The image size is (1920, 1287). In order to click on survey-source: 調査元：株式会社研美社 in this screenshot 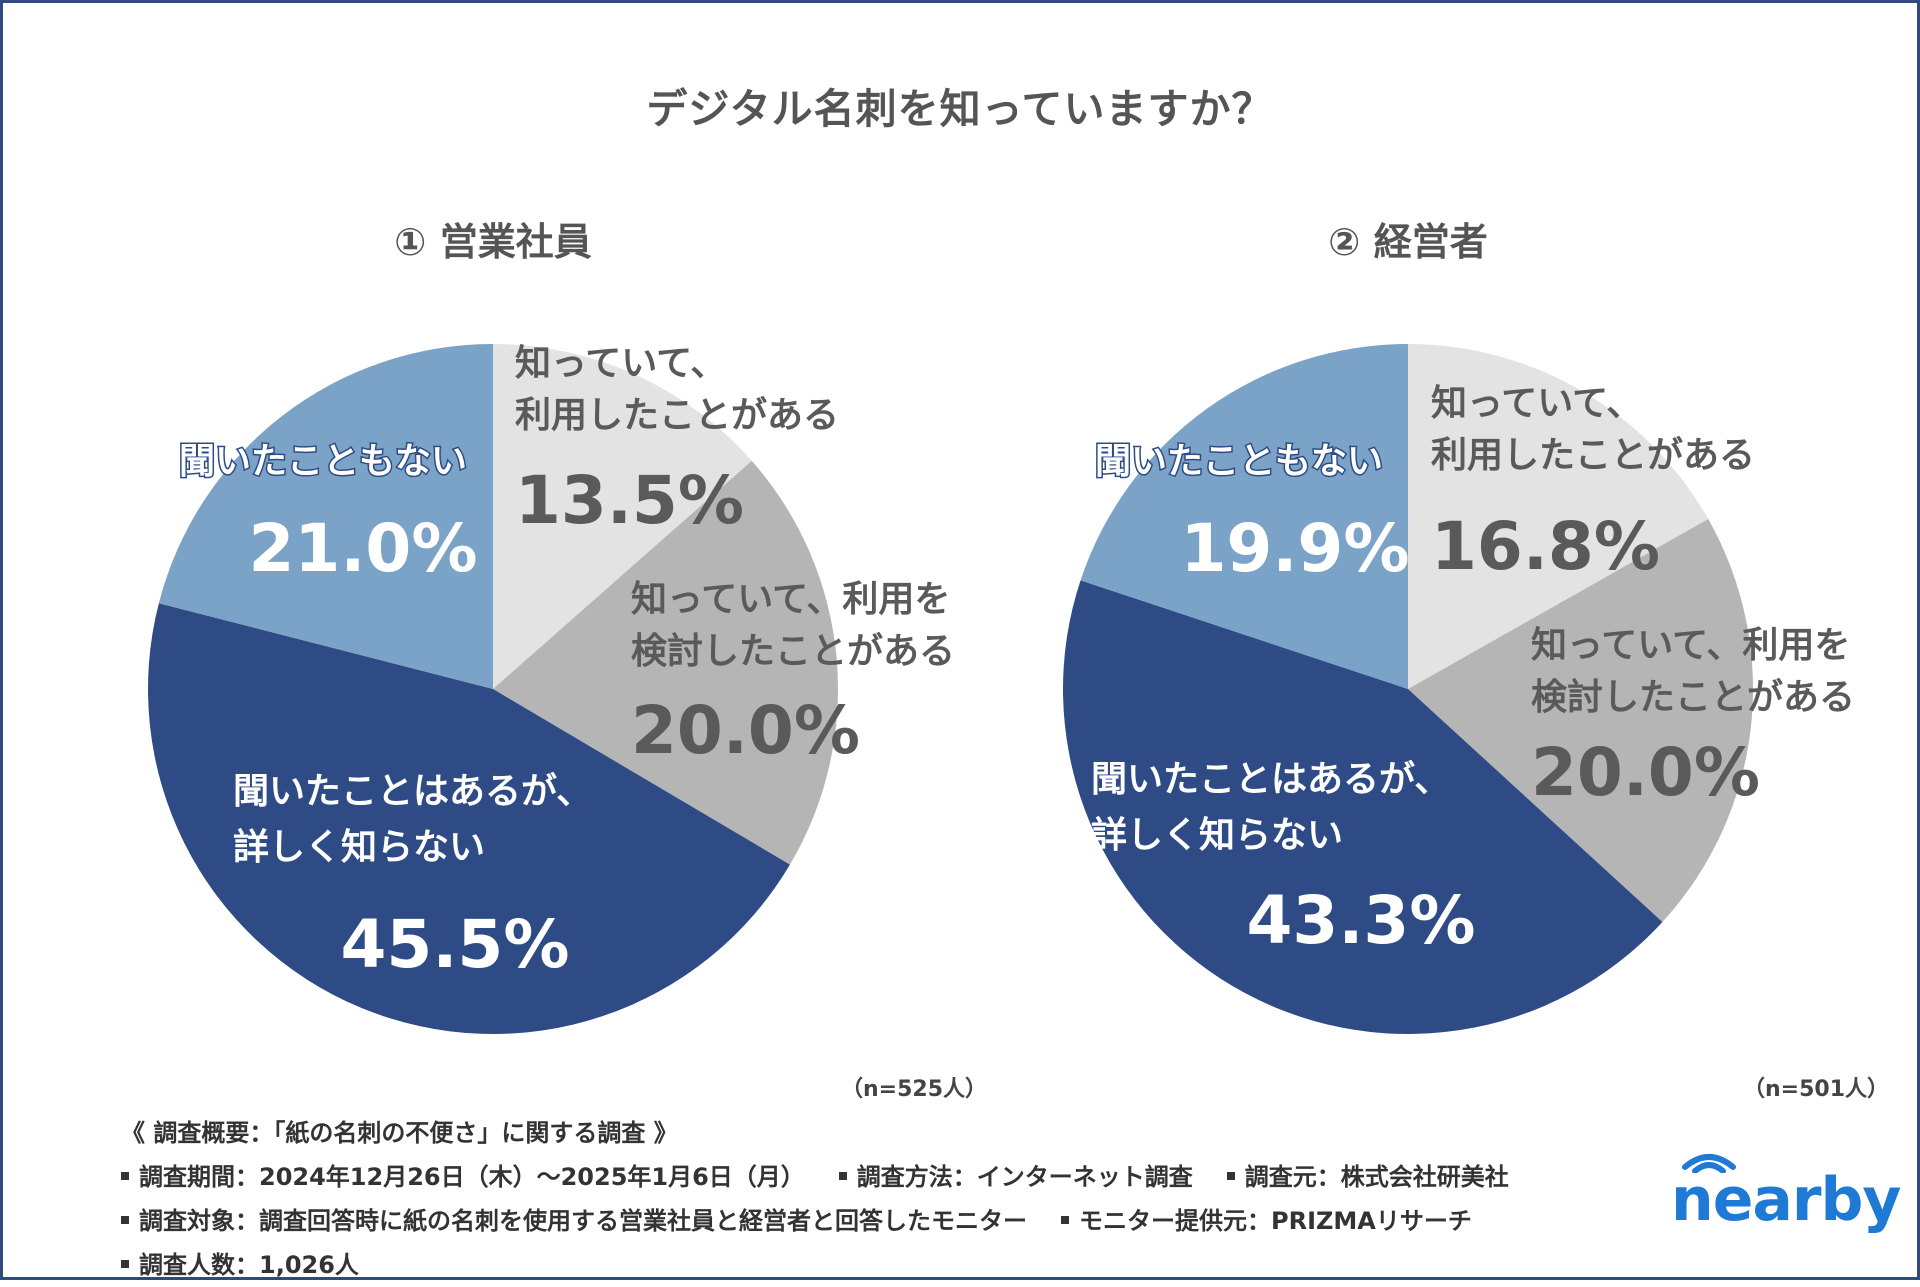, I will do `click(1376, 1177)`.